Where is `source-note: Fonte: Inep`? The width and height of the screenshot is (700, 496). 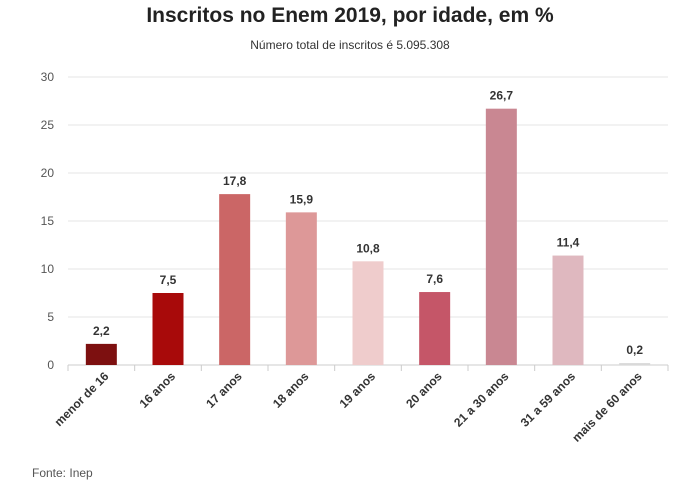 source-note: Fonte: Inep is located at coordinates (62, 473).